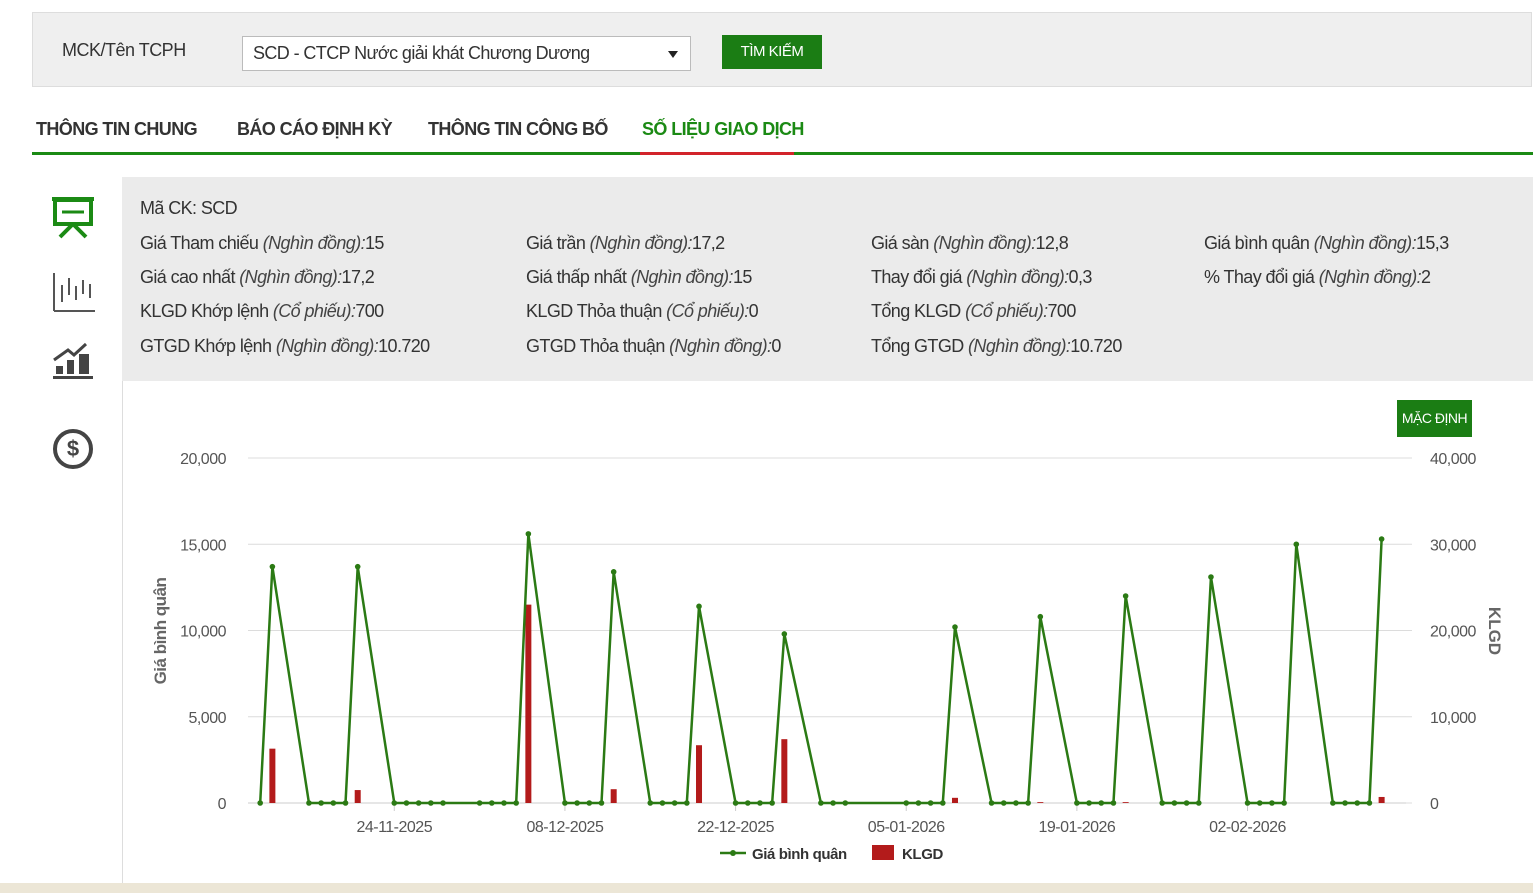 Image resolution: width=1533 pixels, height=893 pixels. Describe the element at coordinates (799, 854) in the screenshot. I see `legend-label: Giá bình quân` at that location.